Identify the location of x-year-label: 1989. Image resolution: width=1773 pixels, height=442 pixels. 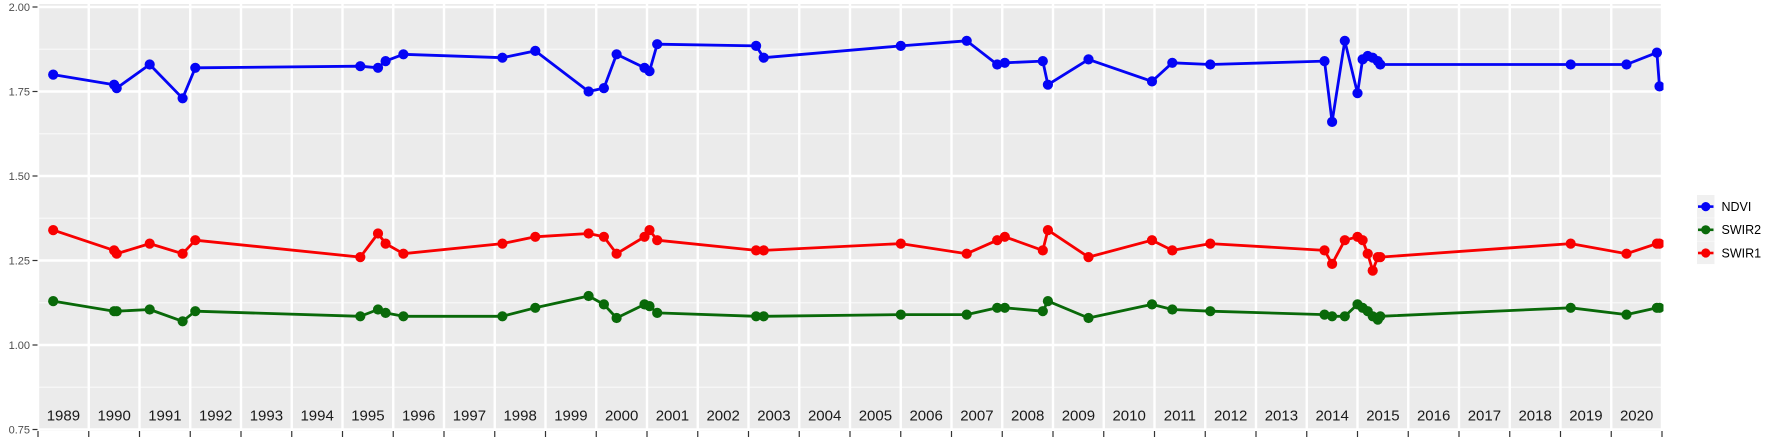
(63, 416).